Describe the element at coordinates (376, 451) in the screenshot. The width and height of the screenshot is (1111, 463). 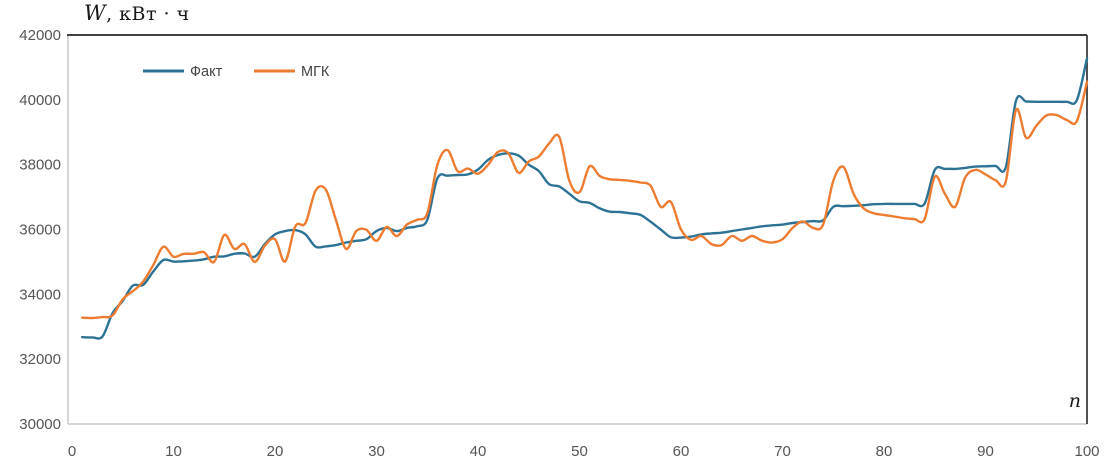
I see `x-tick-label: 30` at that location.